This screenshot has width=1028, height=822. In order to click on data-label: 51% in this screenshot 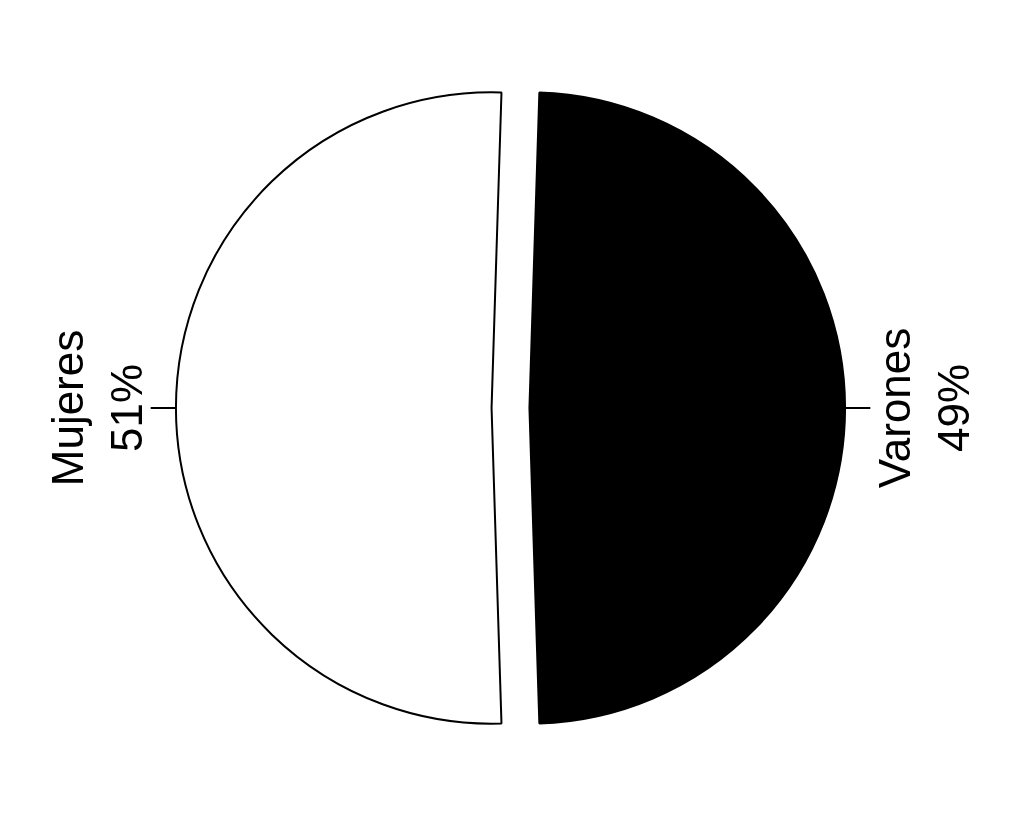, I will do `click(126, 408)`.